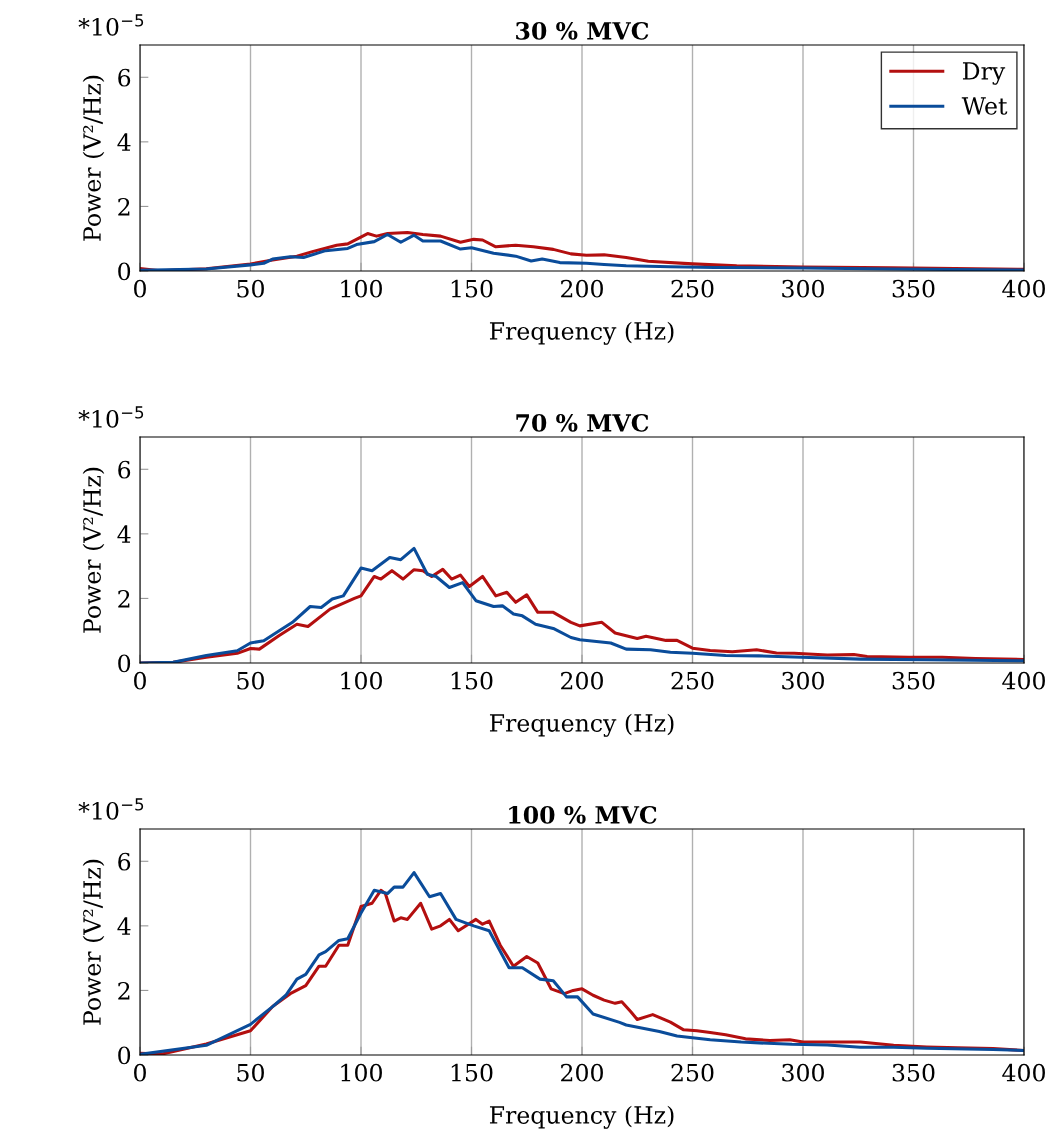  Describe the element at coordinates (583, 814) in the screenshot. I see `chart-title: 100 % MVC` at that location.